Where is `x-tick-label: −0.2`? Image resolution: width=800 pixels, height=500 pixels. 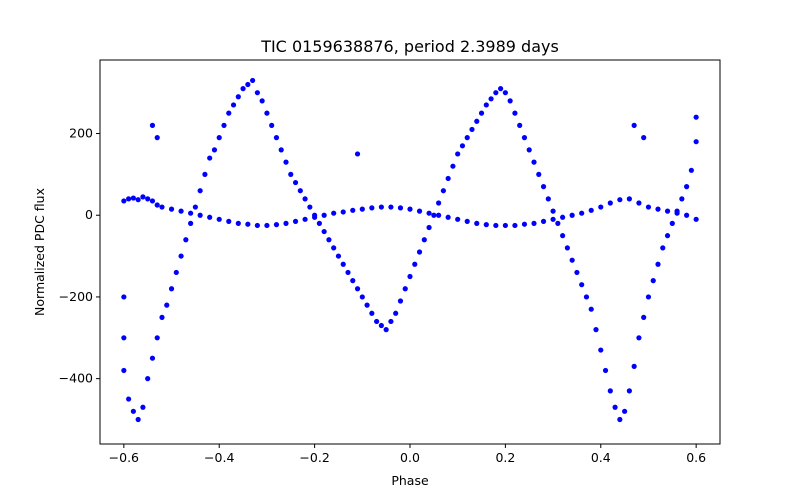
x-tick-label: −0.2 is located at coordinates (314, 457).